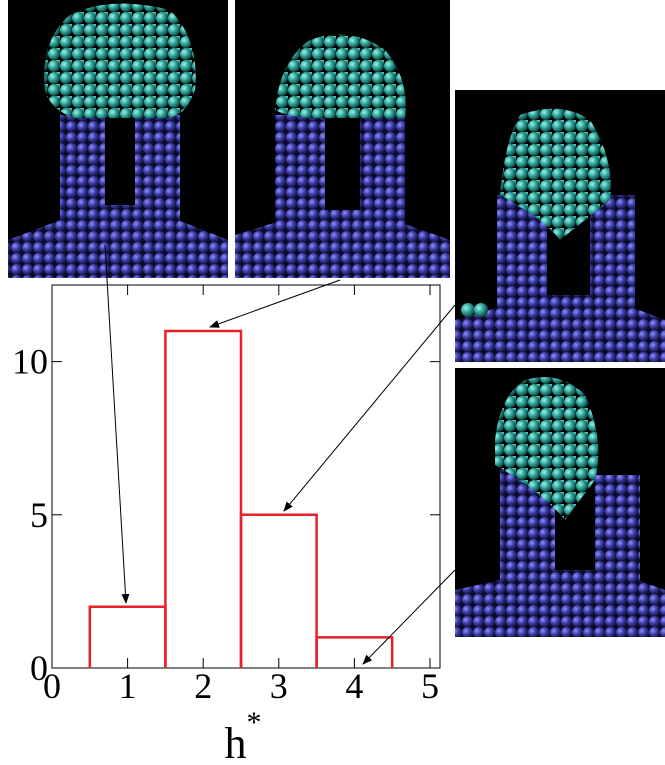 Image resolution: width=665 pixels, height=765 pixels. Describe the element at coordinates (39, 668) in the screenshot. I see `y-tick-label: 0` at that location.